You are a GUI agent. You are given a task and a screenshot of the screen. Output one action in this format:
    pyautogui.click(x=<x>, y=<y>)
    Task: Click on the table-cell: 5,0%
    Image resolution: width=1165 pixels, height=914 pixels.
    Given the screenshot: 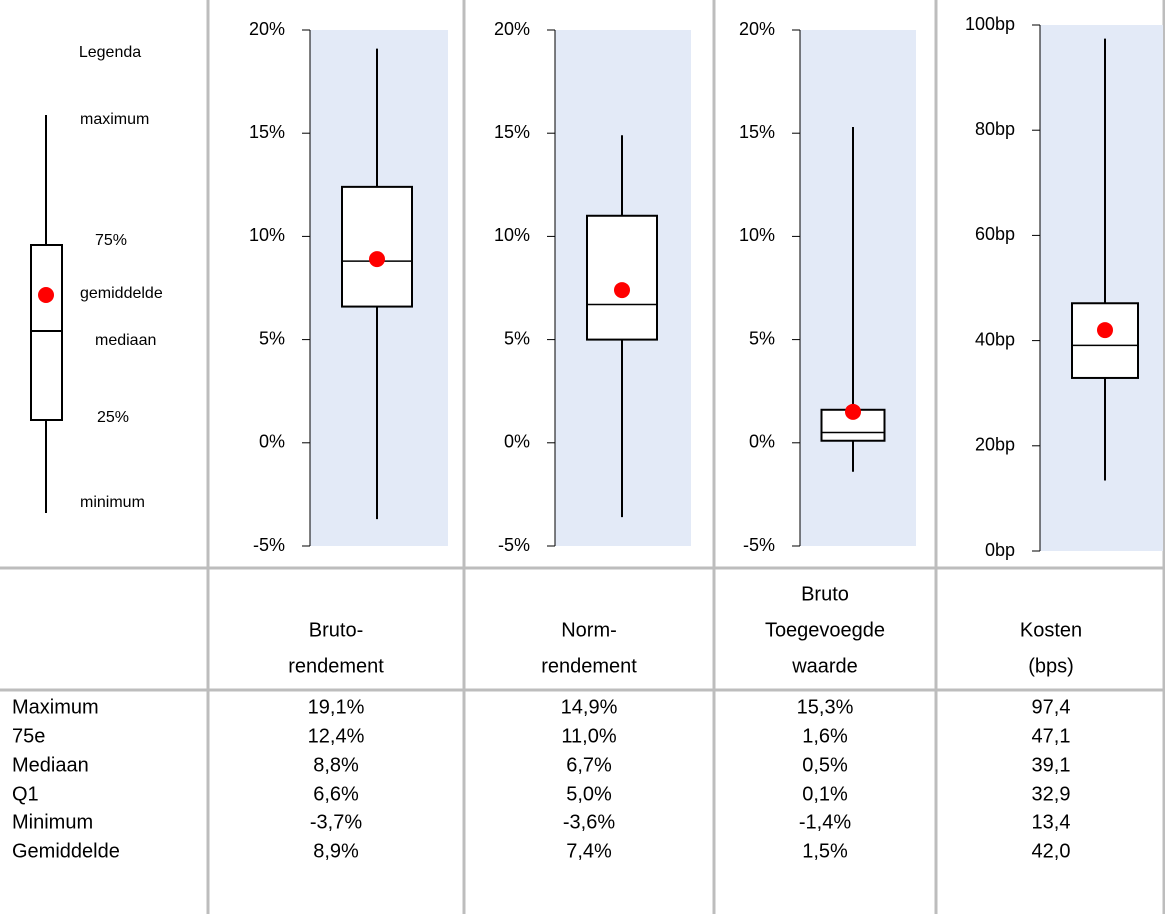 What is the action you would take?
    pyautogui.click(x=589, y=794)
    